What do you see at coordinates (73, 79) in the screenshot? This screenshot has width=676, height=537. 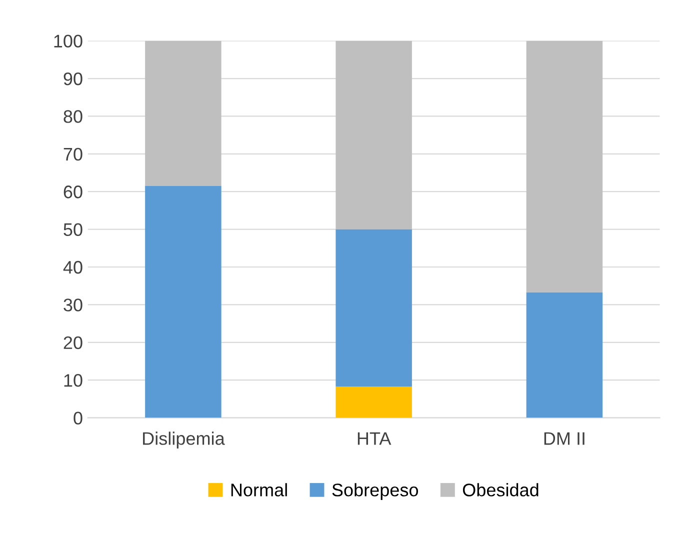 I see `y-tick-label: 90` at bounding box center [73, 79].